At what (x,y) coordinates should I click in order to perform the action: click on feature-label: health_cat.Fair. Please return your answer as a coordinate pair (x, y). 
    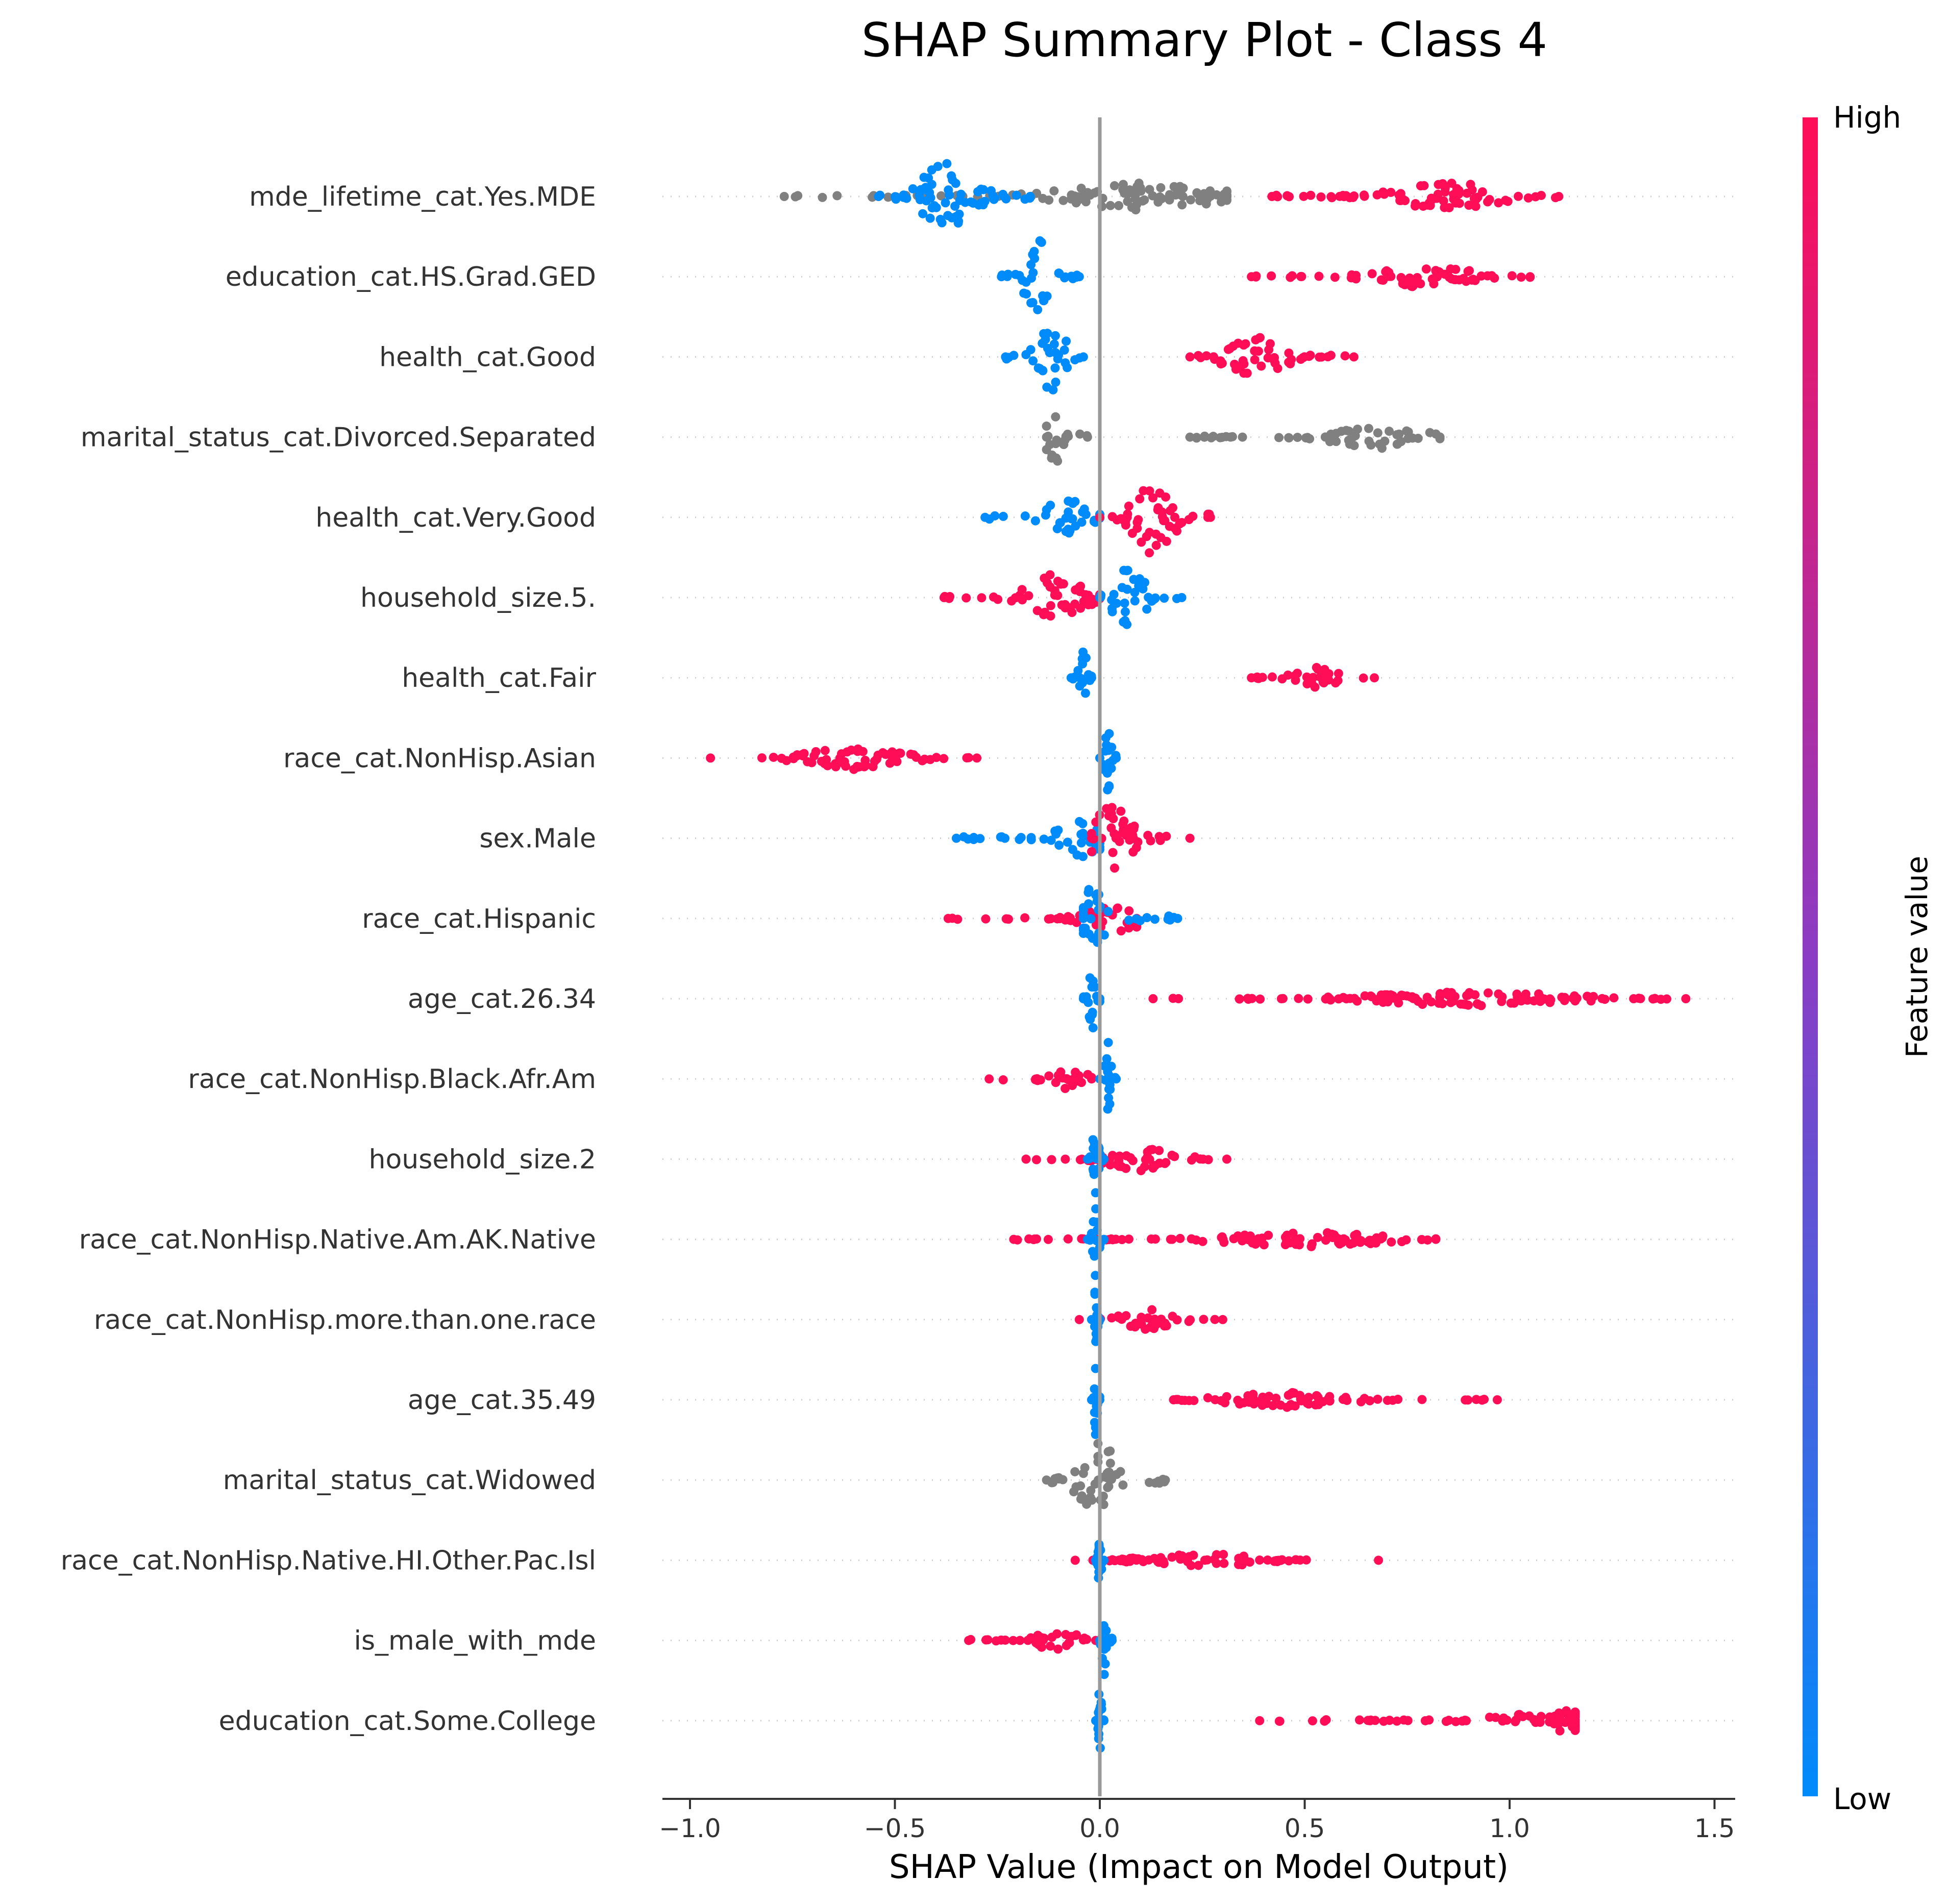
    Looking at the image, I should click on (499, 678).